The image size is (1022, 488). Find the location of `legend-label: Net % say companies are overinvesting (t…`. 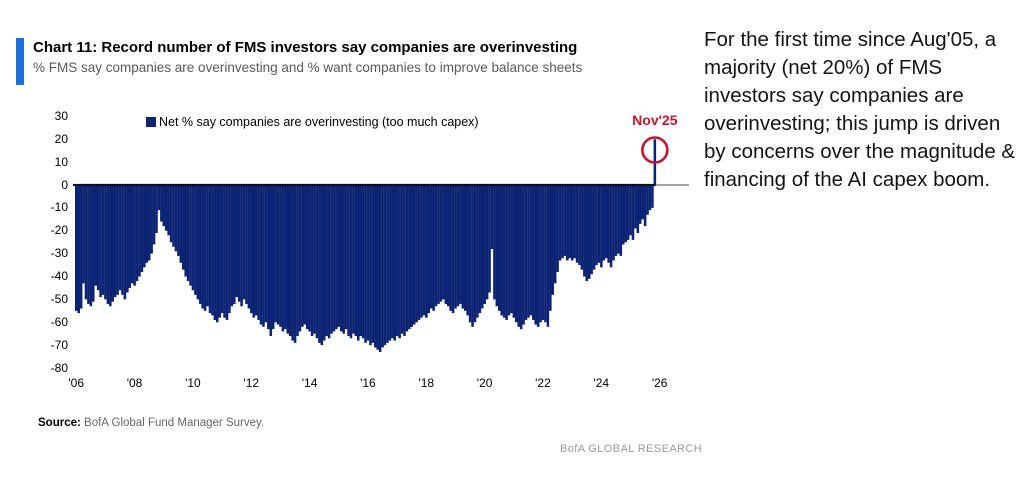

legend-label: Net % say companies are overinvesting (t… is located at coordinates (319, 122).